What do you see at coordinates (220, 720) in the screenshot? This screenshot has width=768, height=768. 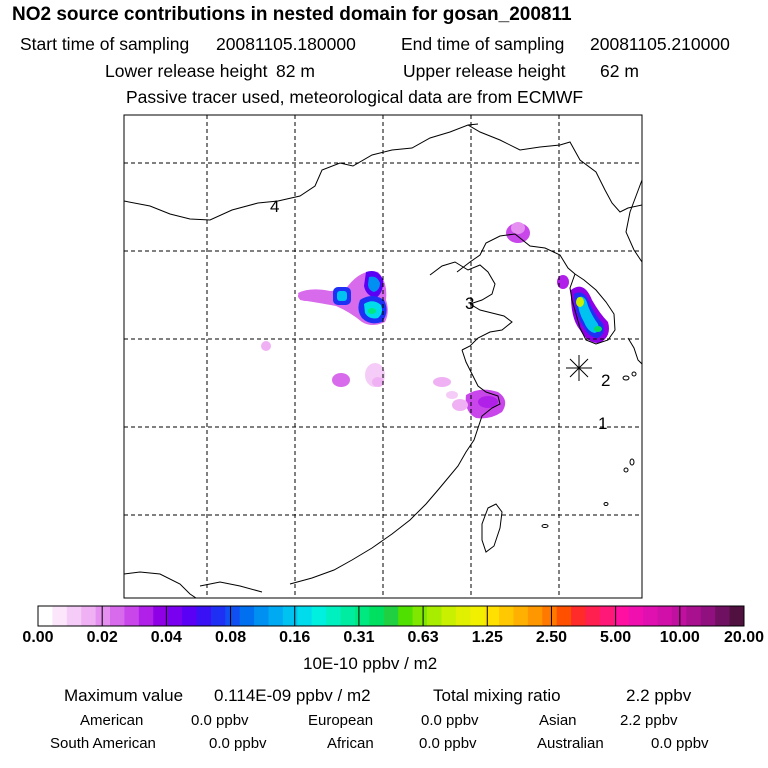 I see `american-value: 0.0 ppbv` at bounding box center [220, 720].